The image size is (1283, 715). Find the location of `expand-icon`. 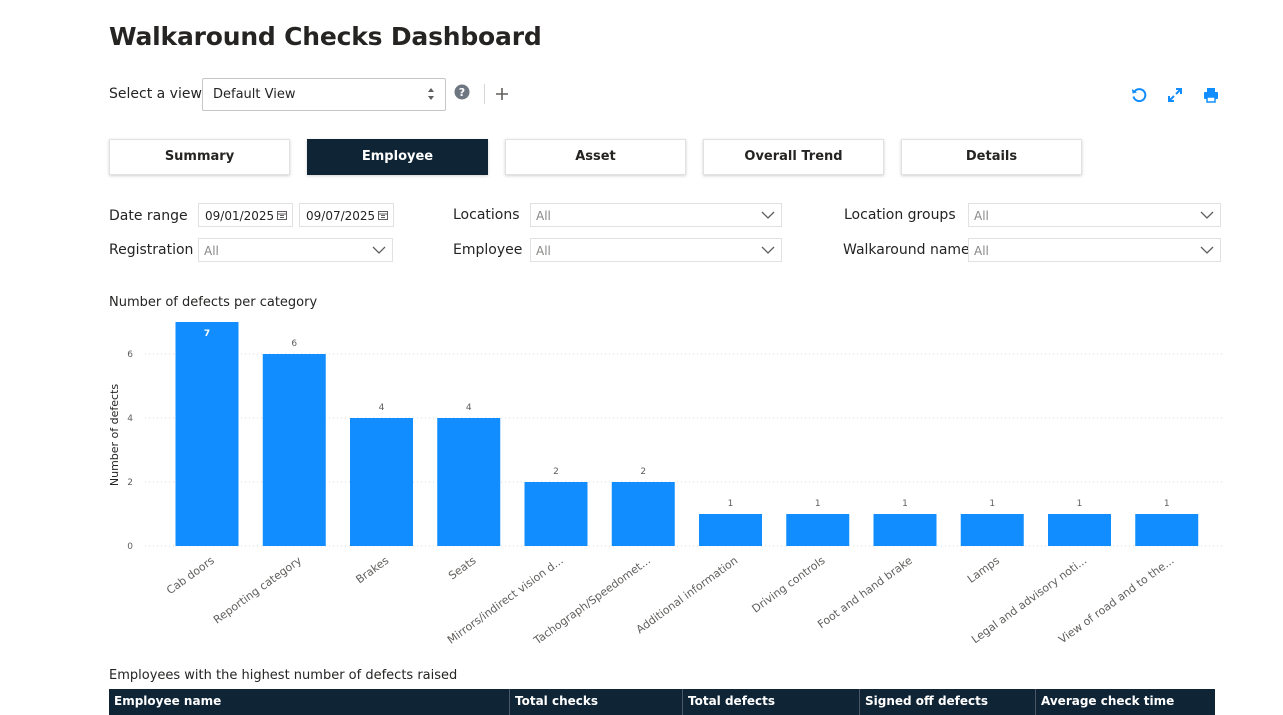

expand-icon is located at coordinates (1175, 95).